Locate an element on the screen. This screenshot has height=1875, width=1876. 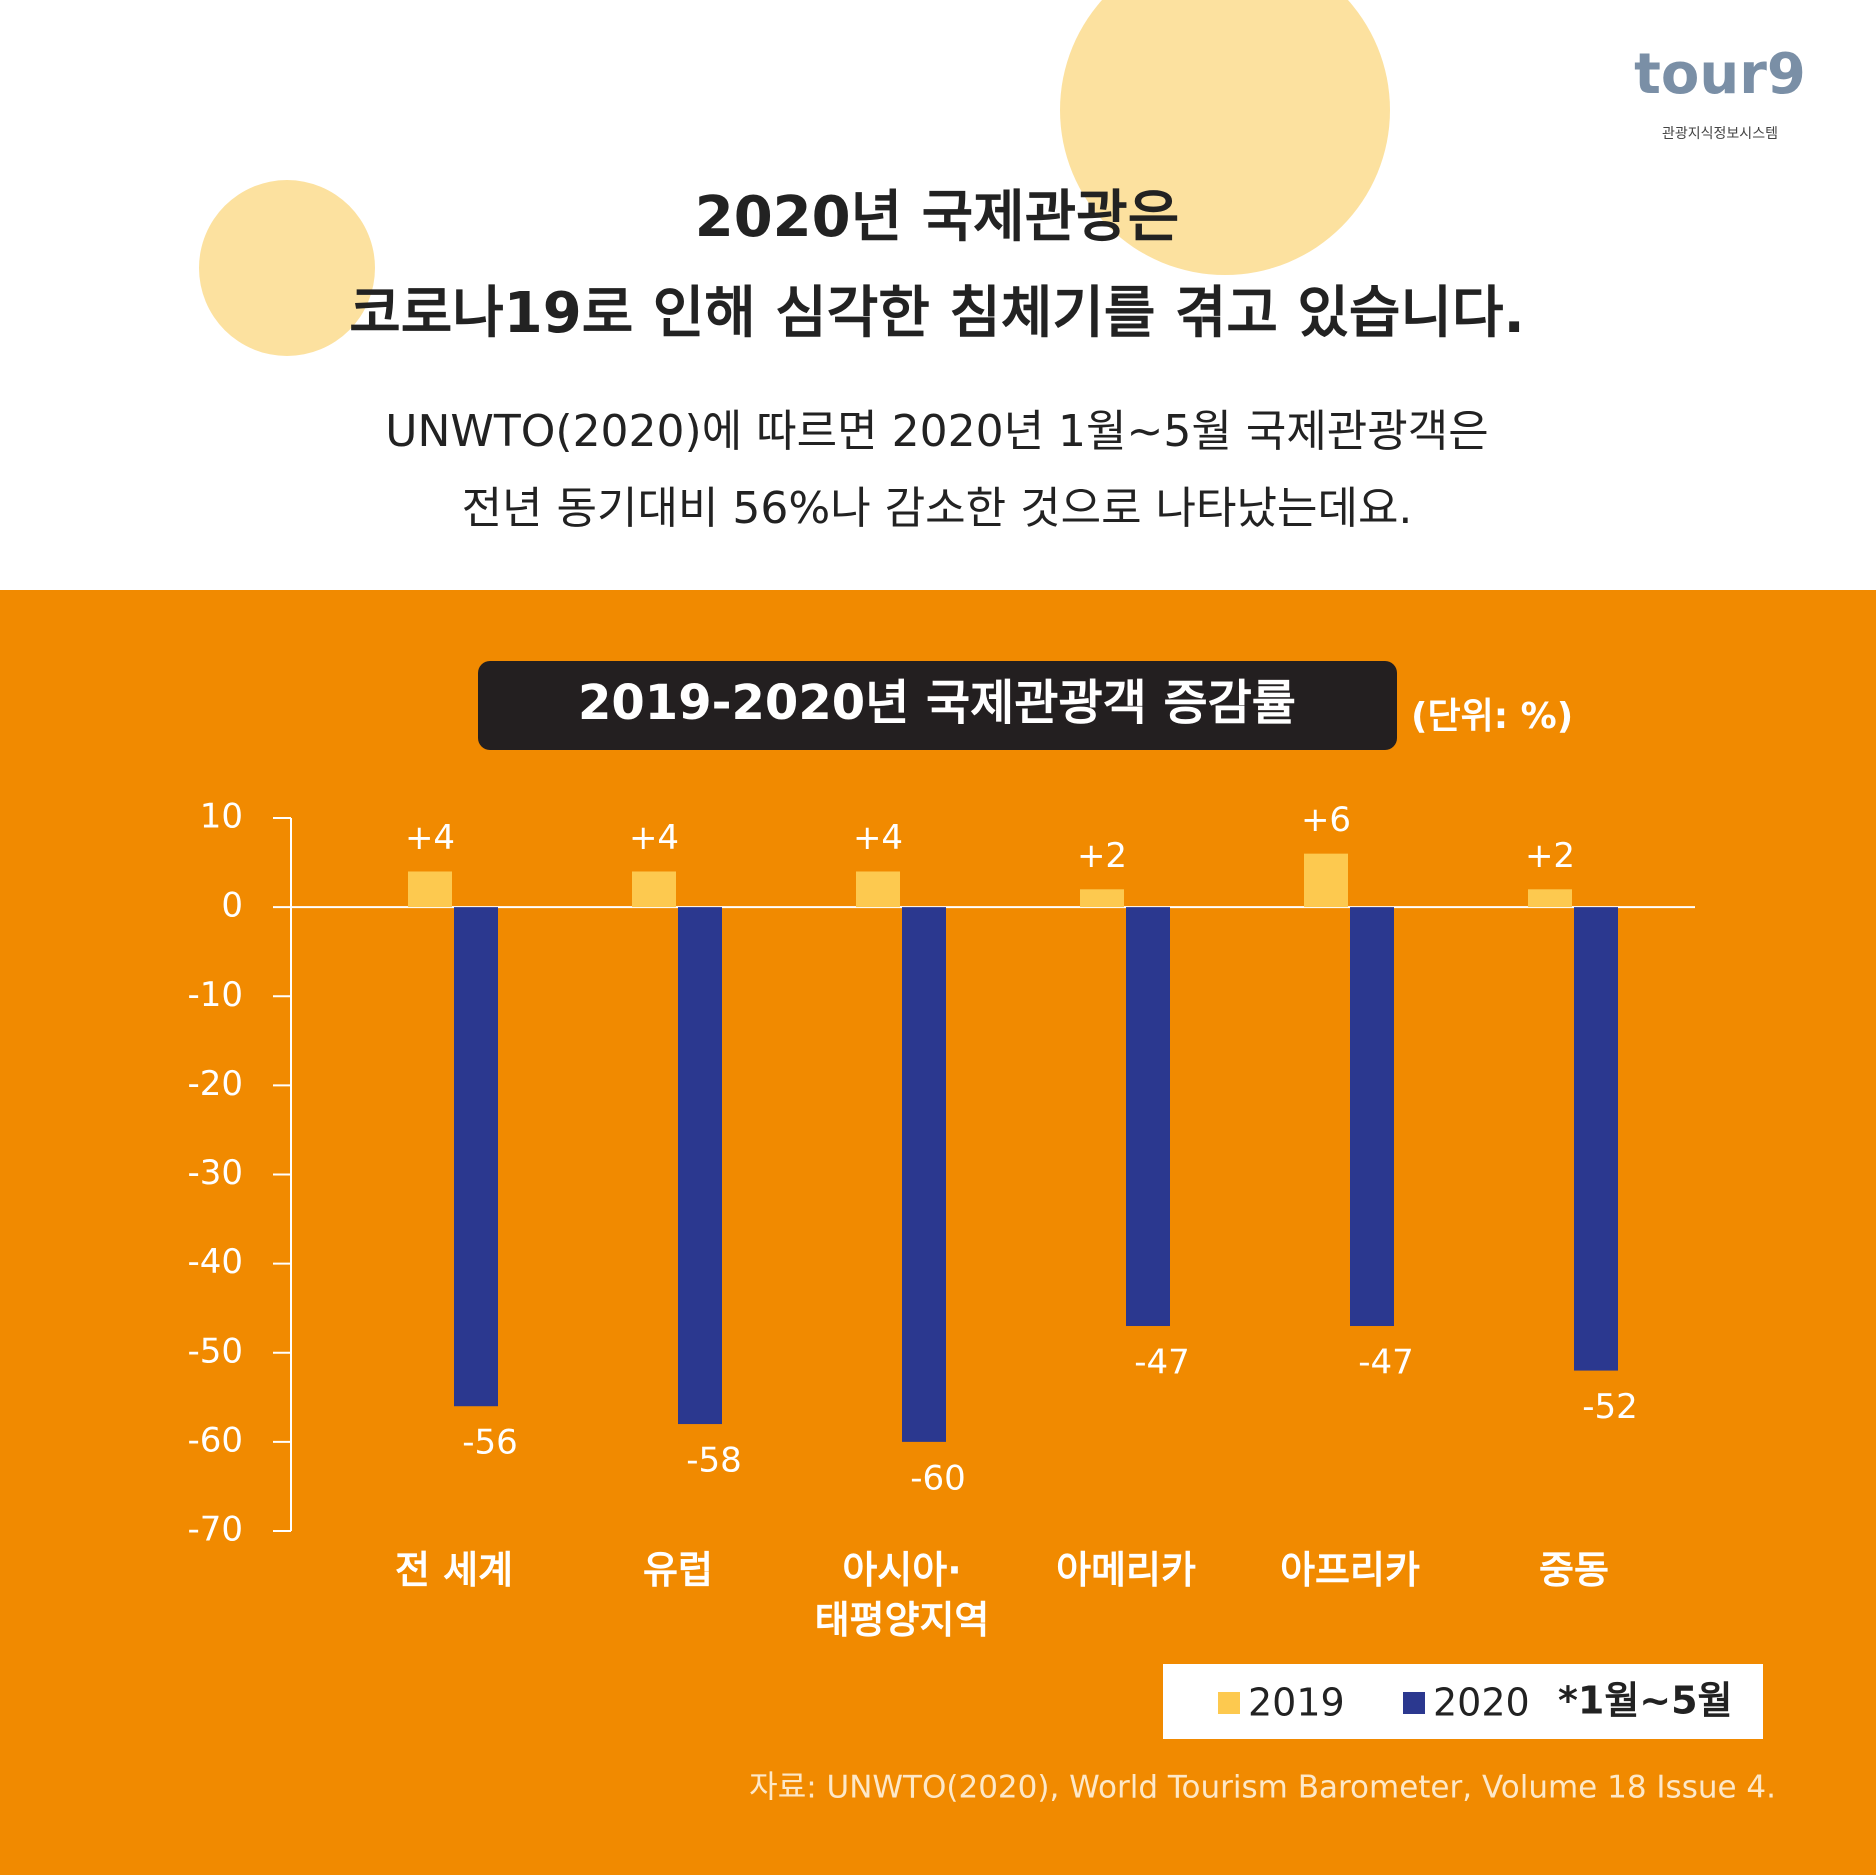
subtitle: 전년 동기대비 56%나 감소한 것으로 나타났는데요. is located at coordinates (937, 508).